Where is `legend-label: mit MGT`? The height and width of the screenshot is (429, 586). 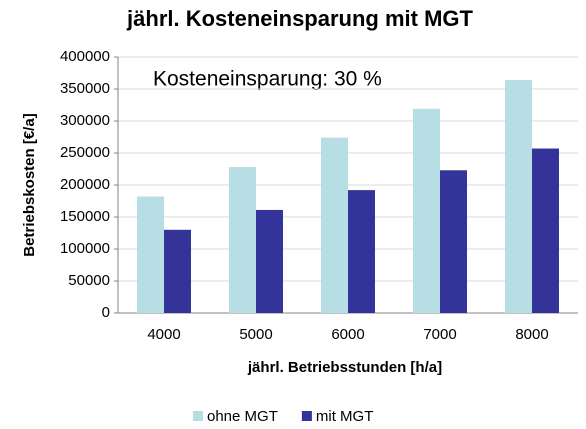 legend-label: mit MGT is located at coordinates (345, 416).